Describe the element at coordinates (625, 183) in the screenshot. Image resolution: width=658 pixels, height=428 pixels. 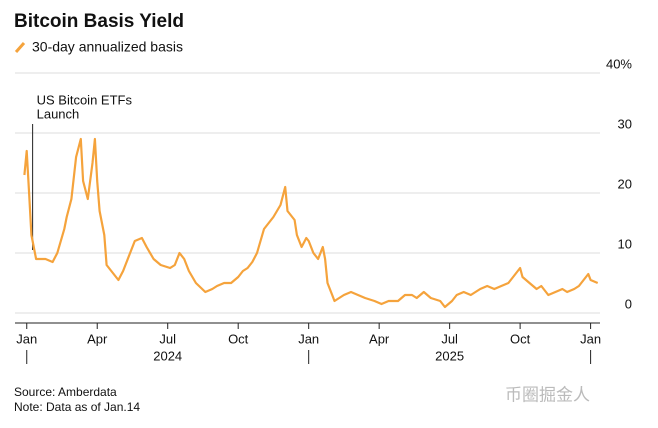
I see `y-tick-label: 20` at that location.